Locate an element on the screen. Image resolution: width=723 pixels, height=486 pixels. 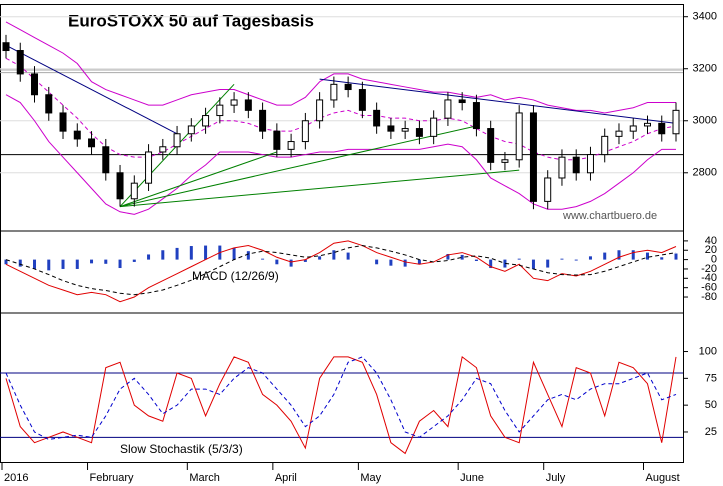
y-tick-label: 0 is located at coordinates (714, 260).